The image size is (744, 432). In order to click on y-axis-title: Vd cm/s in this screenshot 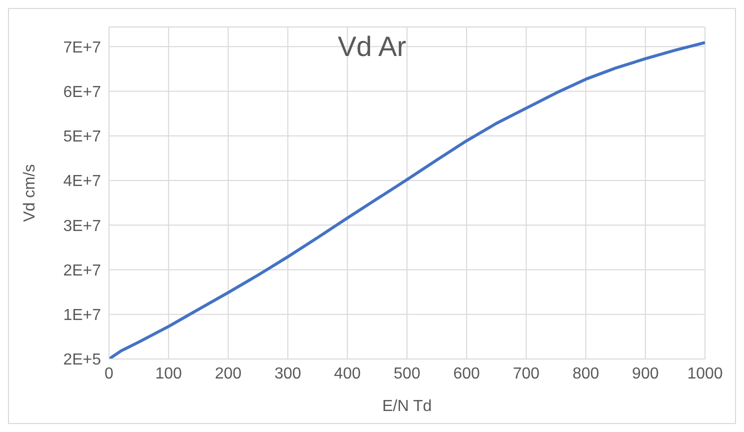, I will do `click(30, 193)`.